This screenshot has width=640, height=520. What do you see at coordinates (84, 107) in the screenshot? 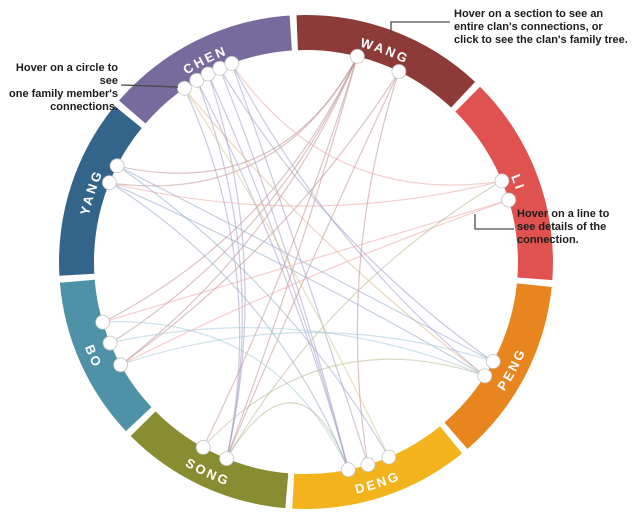
I see `callout-text-line: connections.` at bounding box center [84, 107].